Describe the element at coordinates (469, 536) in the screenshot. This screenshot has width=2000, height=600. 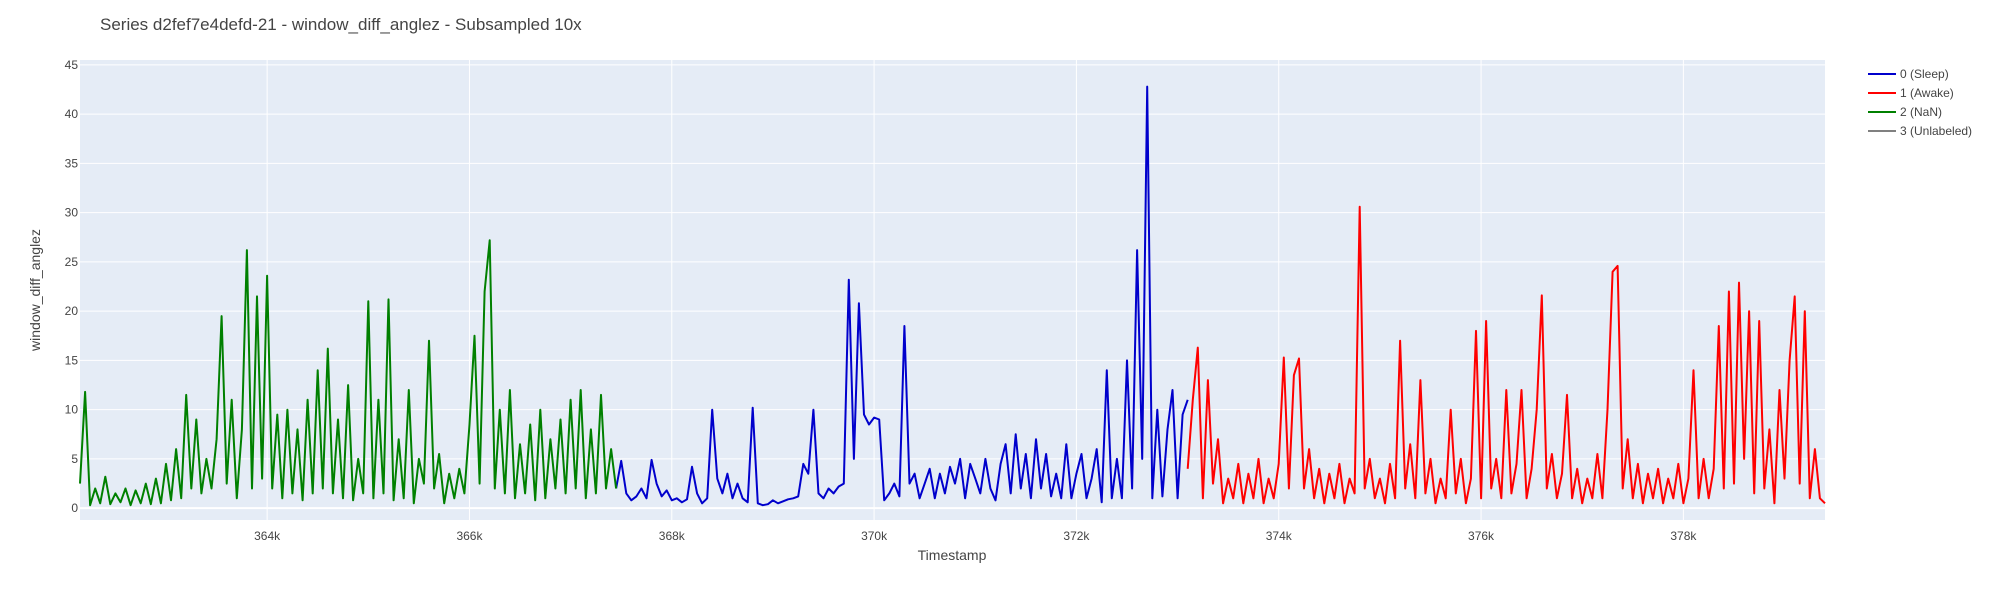
I see `x-tick-label: 366k` at that location.